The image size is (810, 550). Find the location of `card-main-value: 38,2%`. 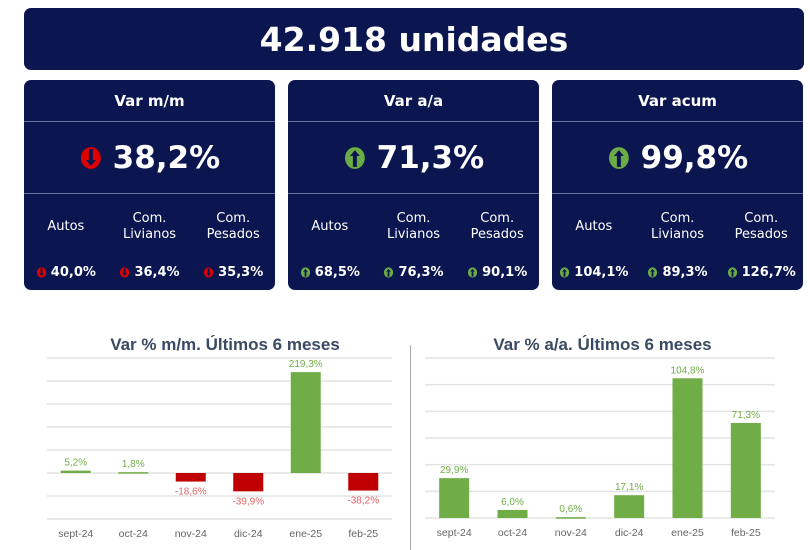

card-main-value: 38,2% is located at coordinates (149, 158).